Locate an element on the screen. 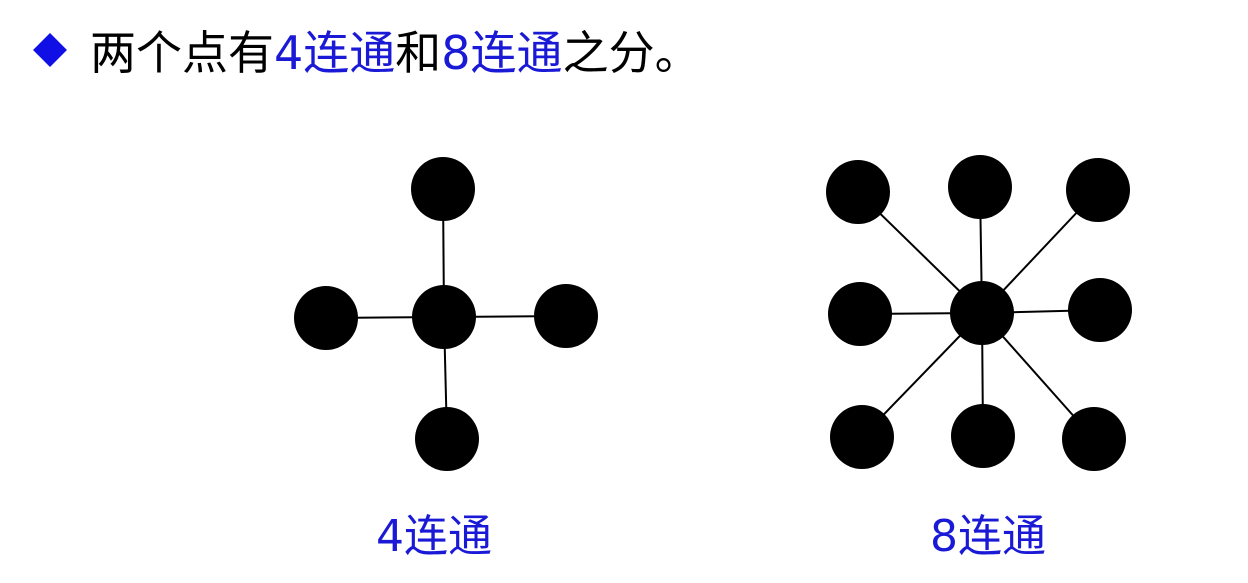 The image size is (1248, 583). node-8-center is located at coordinates (982, 313).